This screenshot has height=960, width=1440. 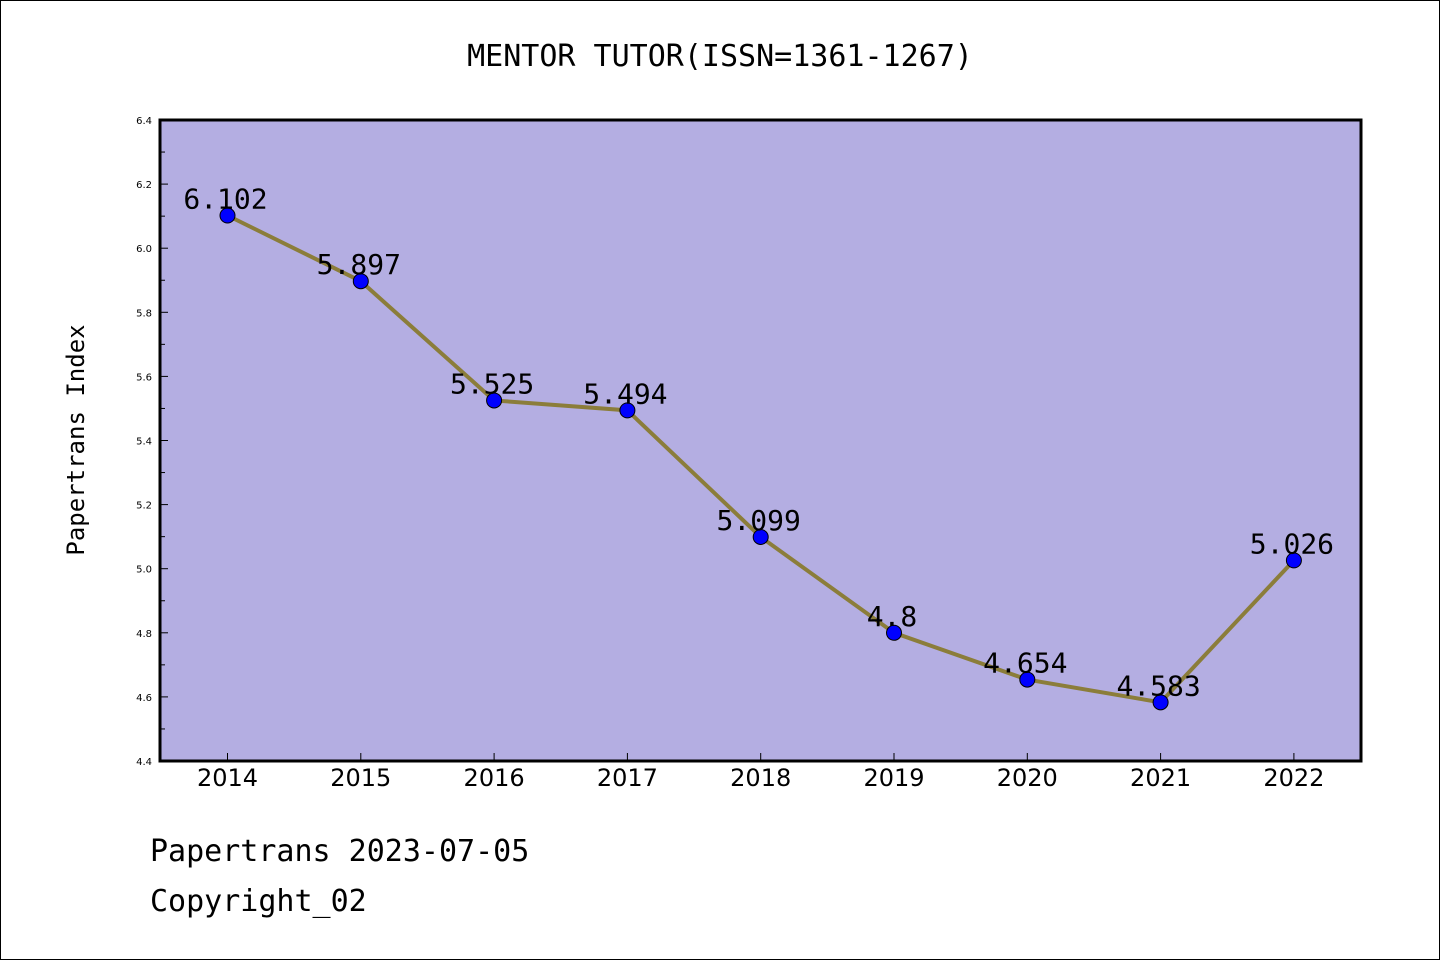 I want to click on x-tick-label: 2016, so click(x=494, y=778).